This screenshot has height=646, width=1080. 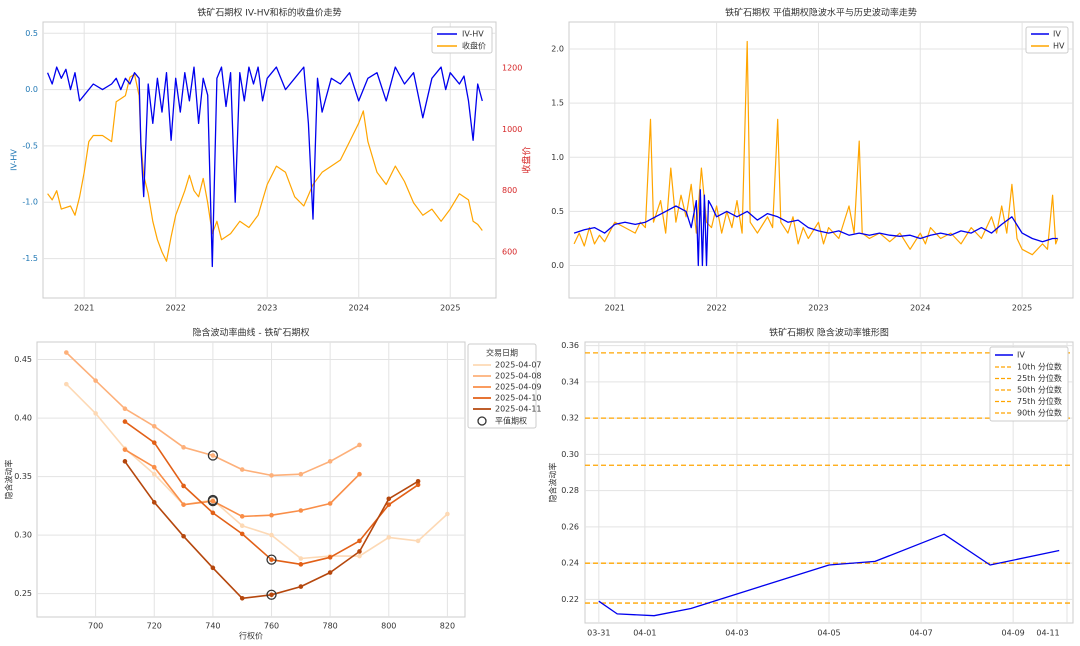 I want to click on x-axis-label: 行权价, so click(x=251, y=636).